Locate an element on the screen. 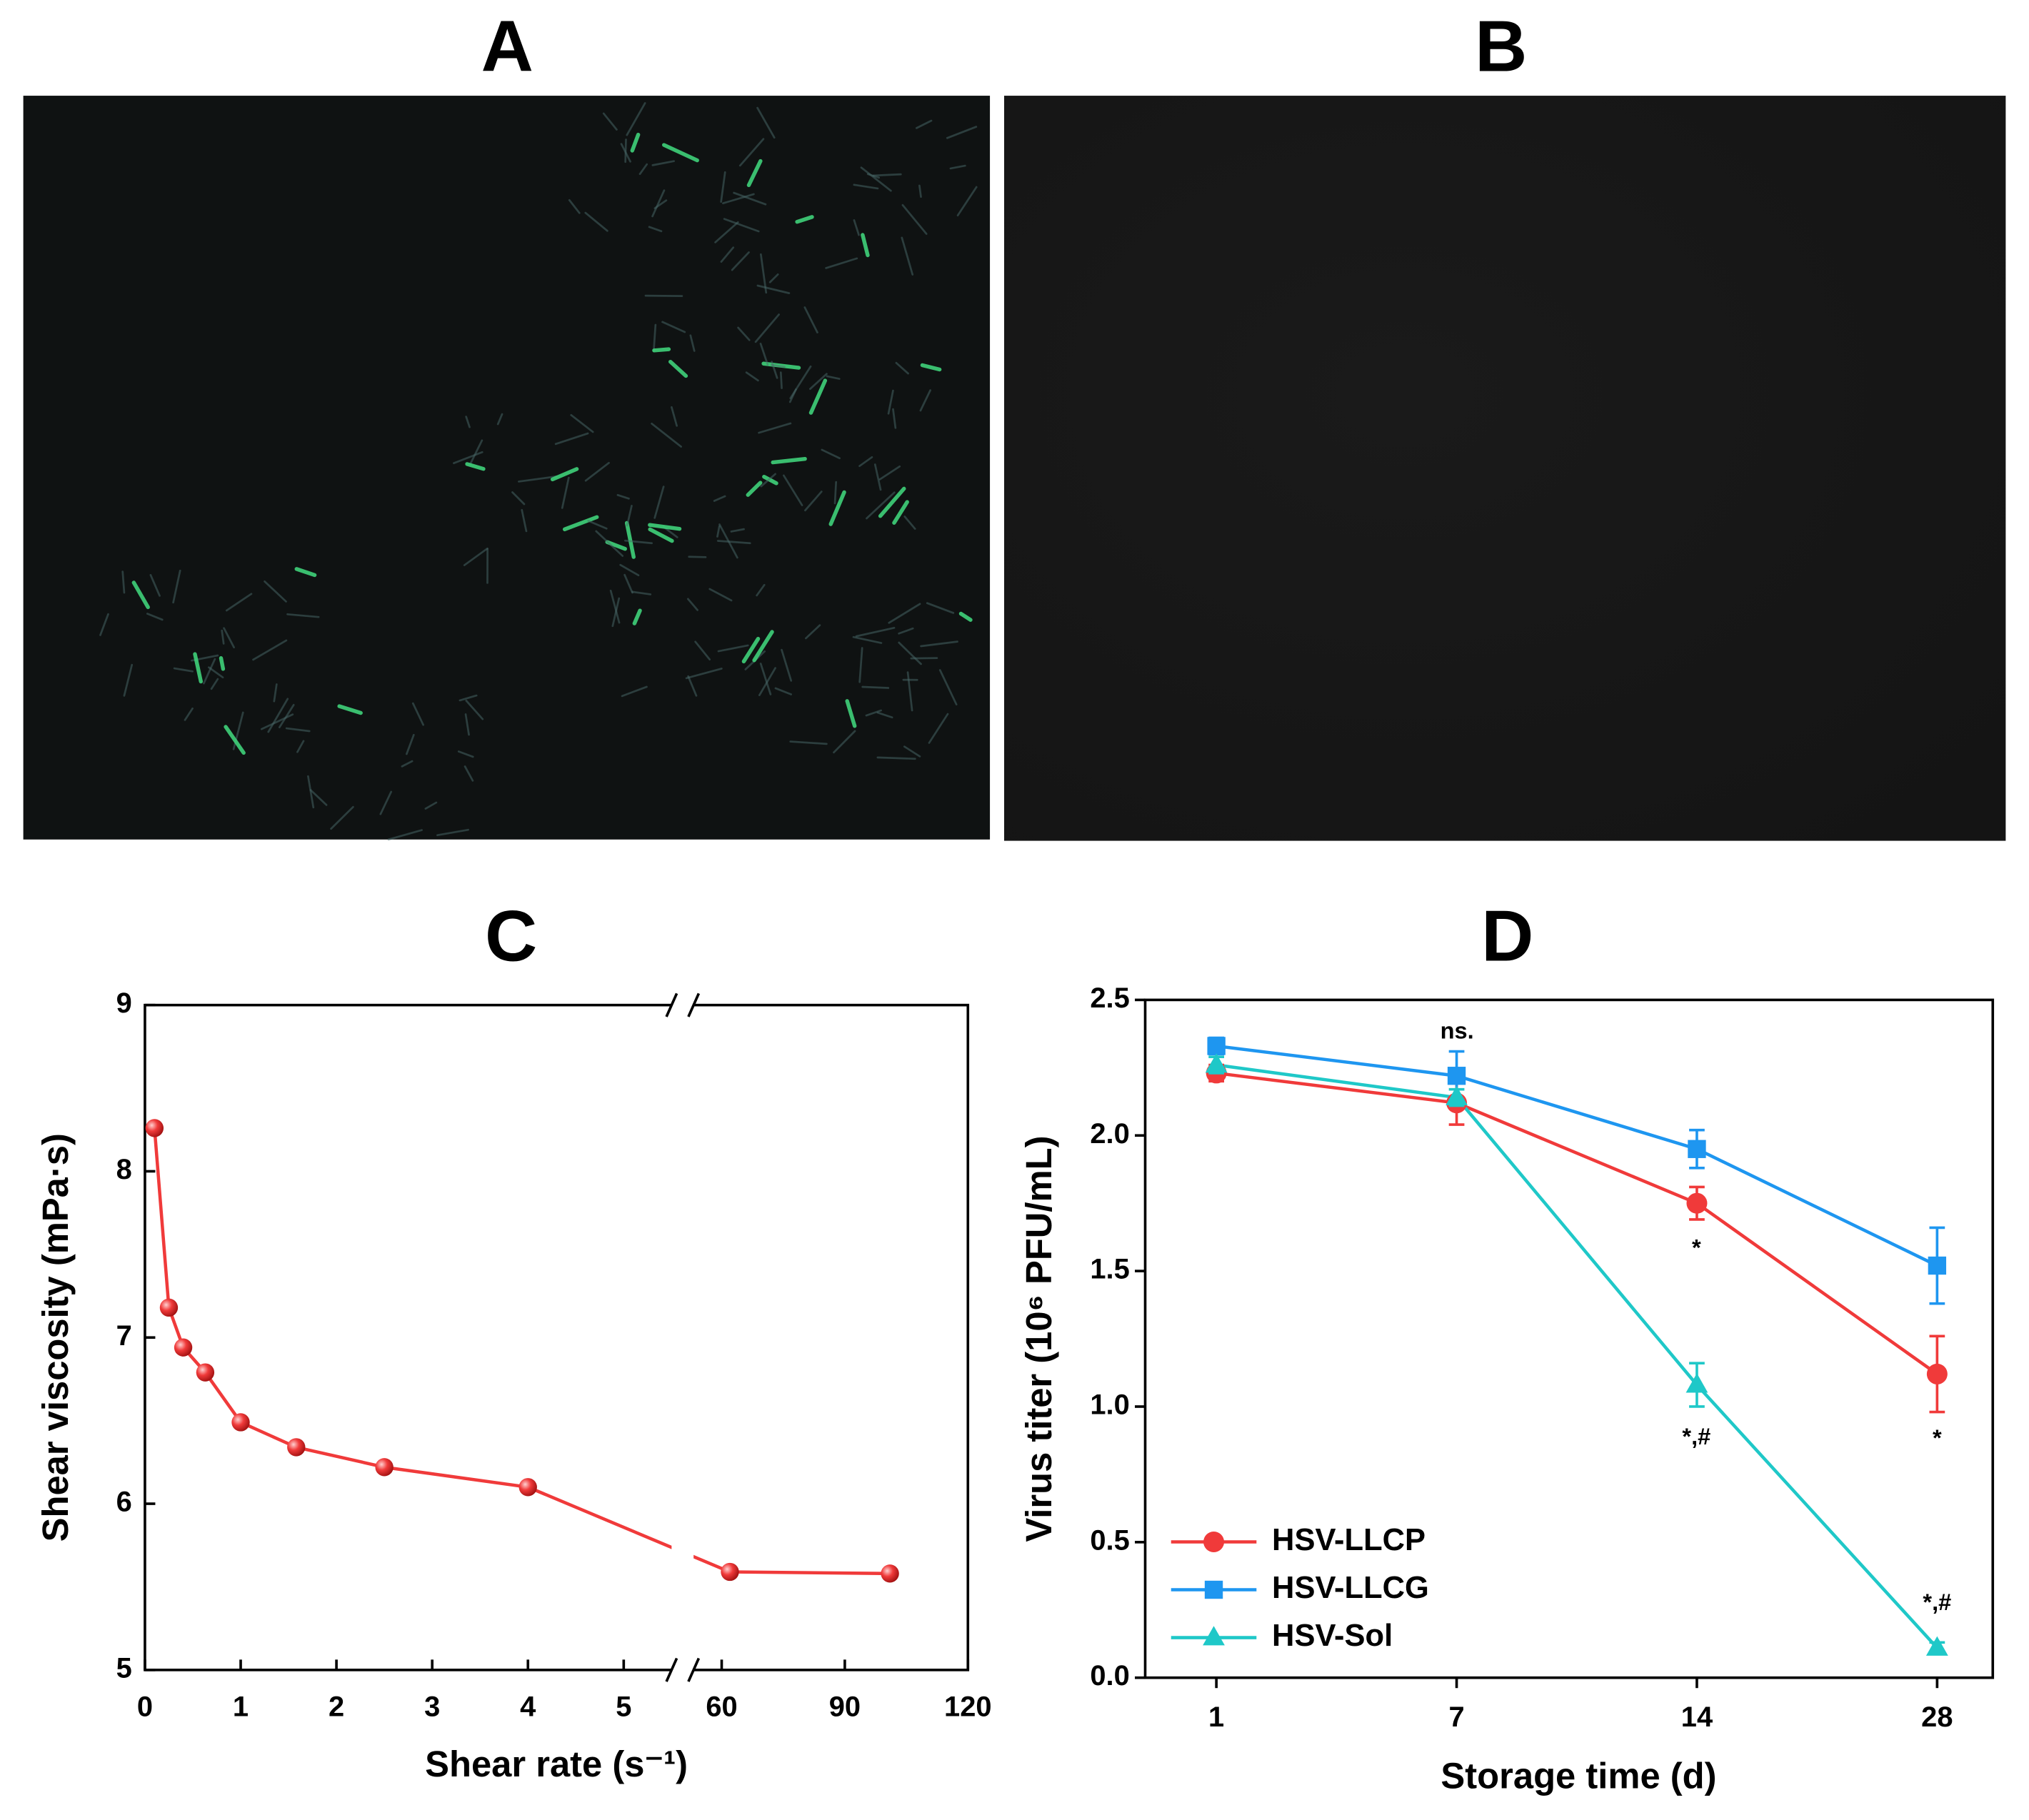  annotation: ns. is located at coordinates (1457, 1030).